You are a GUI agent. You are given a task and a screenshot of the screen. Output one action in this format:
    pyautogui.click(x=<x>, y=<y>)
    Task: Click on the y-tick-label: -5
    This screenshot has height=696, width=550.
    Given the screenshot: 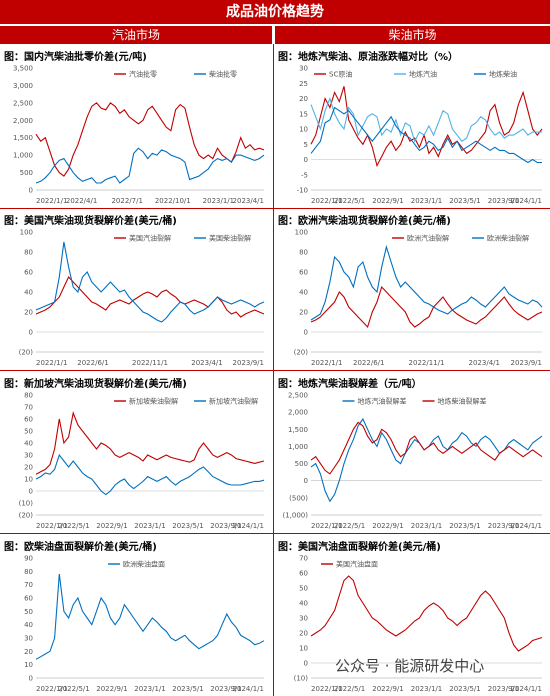 What is the action you would take?
    pyautogui.click(x=304, y=175)
    